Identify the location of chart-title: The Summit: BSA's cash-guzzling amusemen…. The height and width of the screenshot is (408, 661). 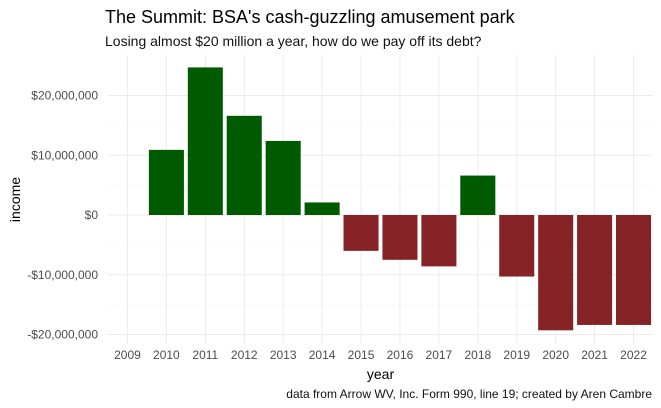
(310, 17).